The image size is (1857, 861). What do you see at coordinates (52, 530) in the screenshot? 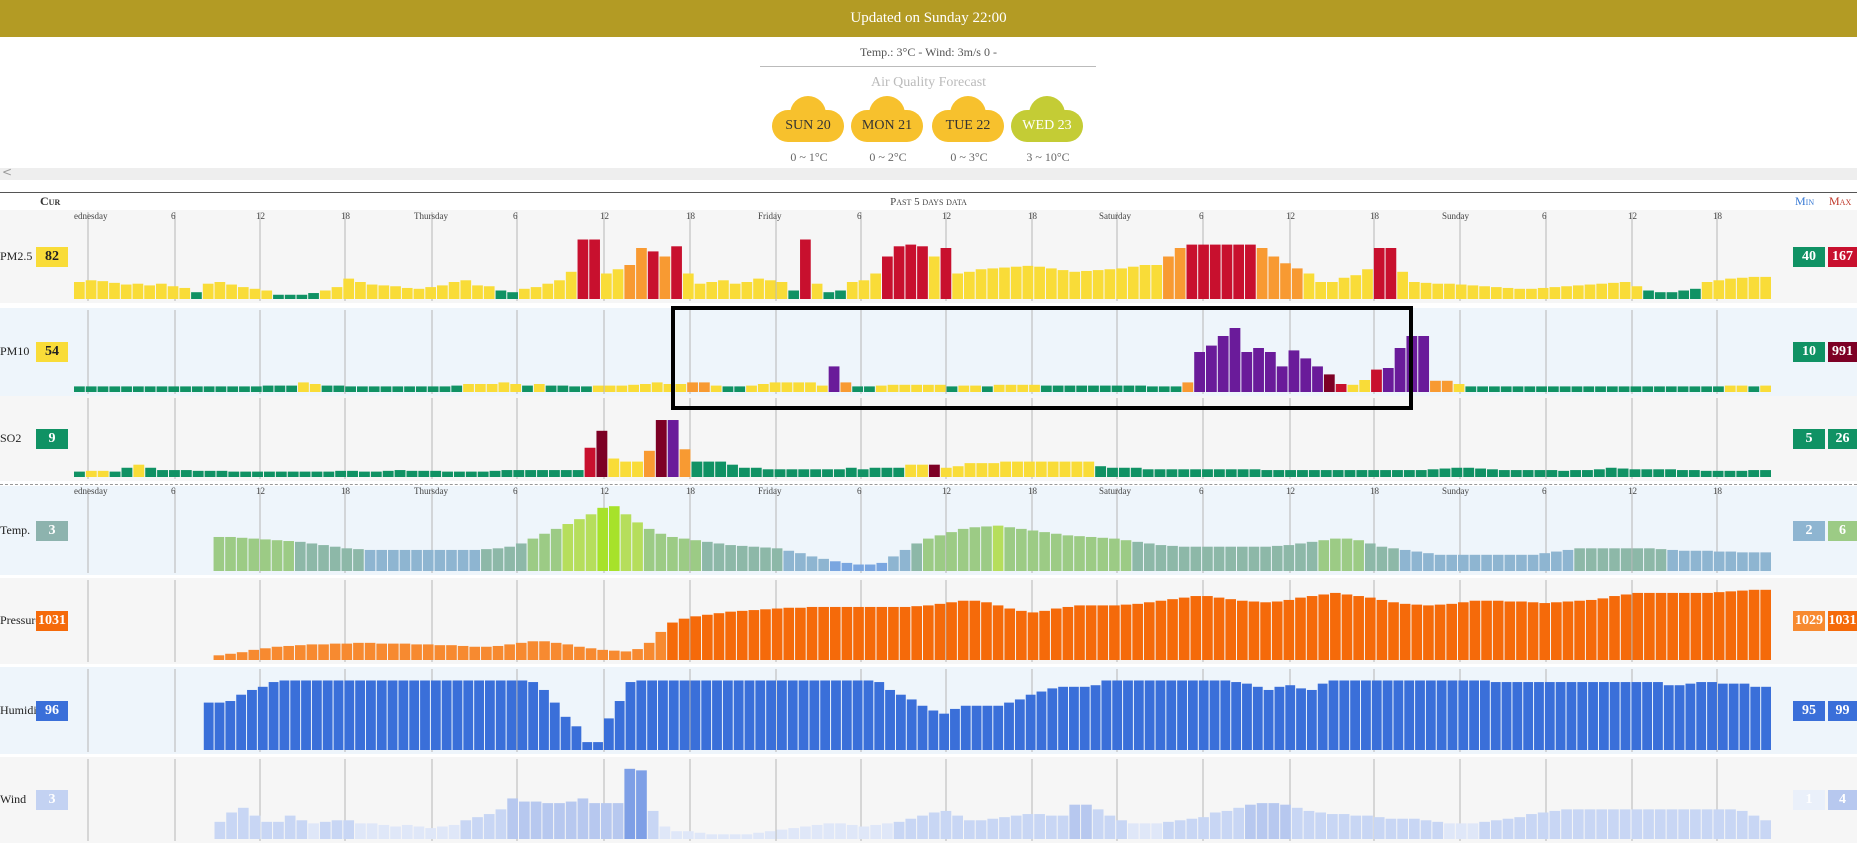
I see `current-value-badge: 3` at bounding box center [52, 530].